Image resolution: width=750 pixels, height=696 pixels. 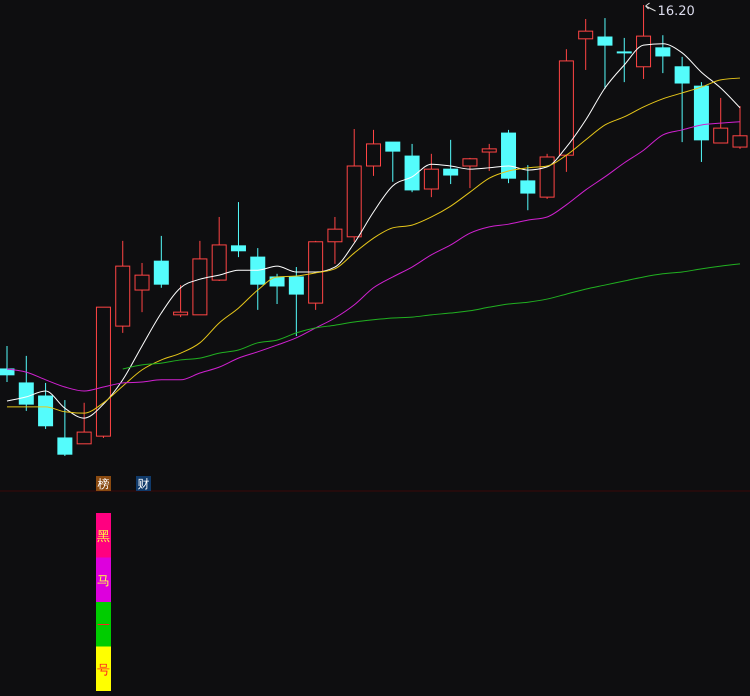 I want to click on text: 榜, so click(x=104, y=484).